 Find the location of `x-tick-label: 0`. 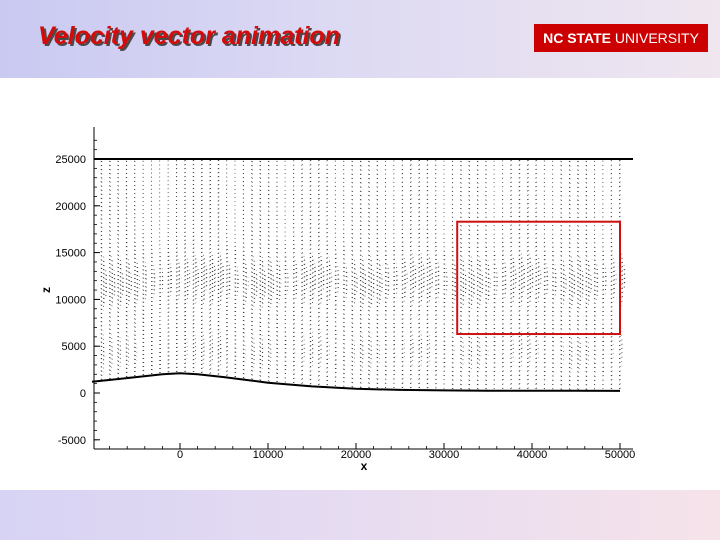

x-tick-label: 0 is located at coordinates (180, 455).